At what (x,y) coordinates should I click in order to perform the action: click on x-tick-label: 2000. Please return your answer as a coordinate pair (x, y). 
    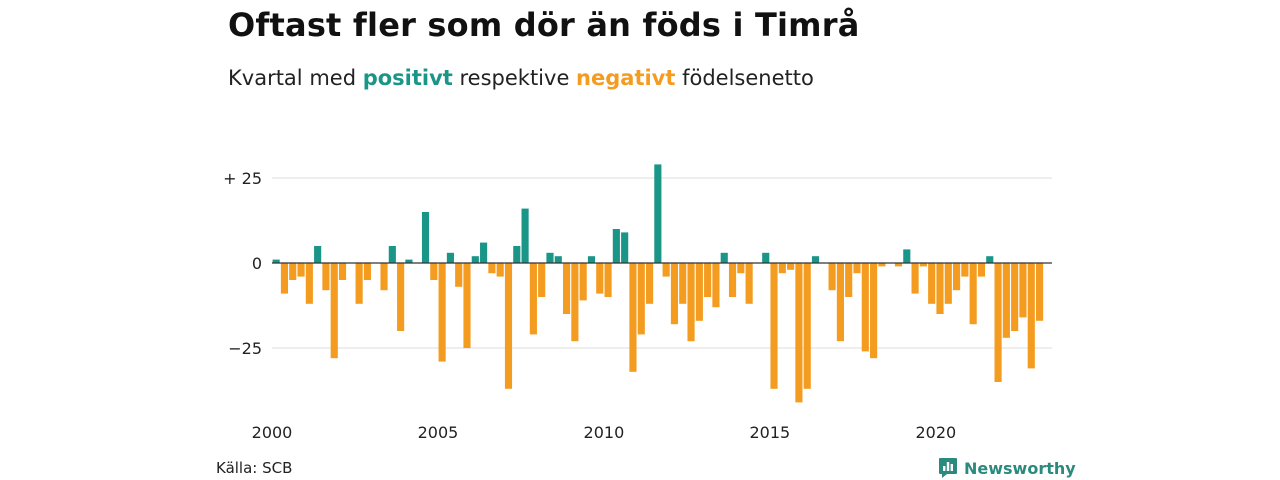
    Looking at the image, I should click on (272, 432).